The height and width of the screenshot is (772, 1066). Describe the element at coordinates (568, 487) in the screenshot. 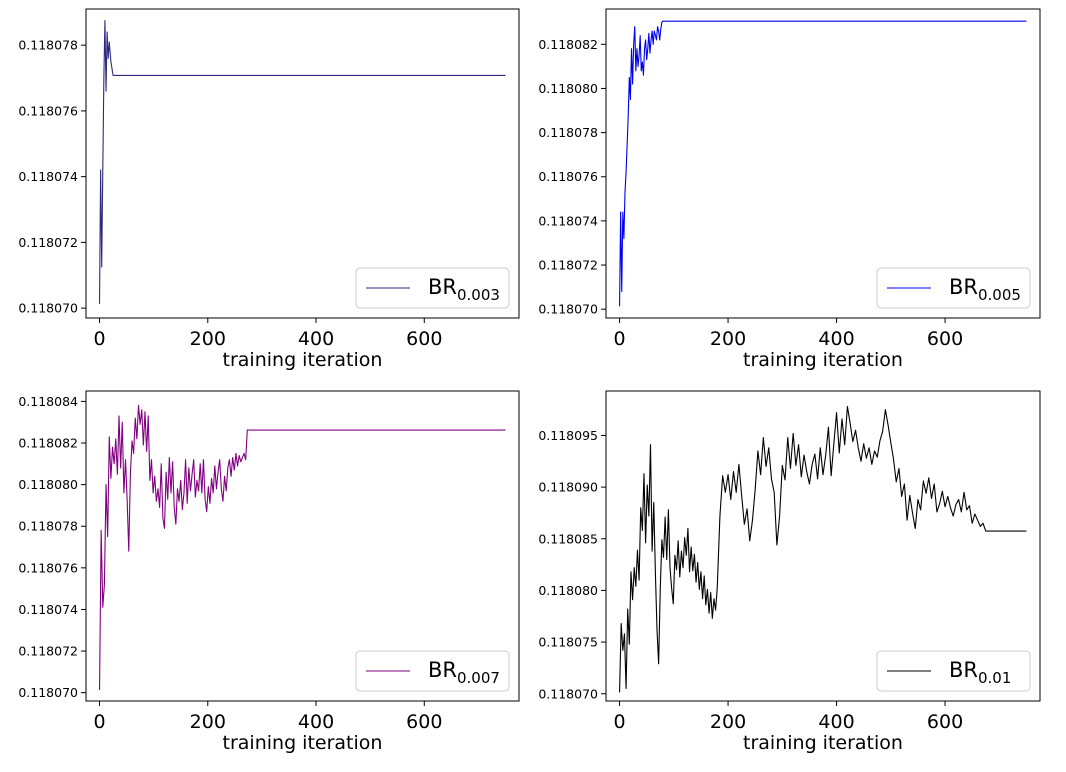

I see `y-tick-label: 0.118090` at that location.